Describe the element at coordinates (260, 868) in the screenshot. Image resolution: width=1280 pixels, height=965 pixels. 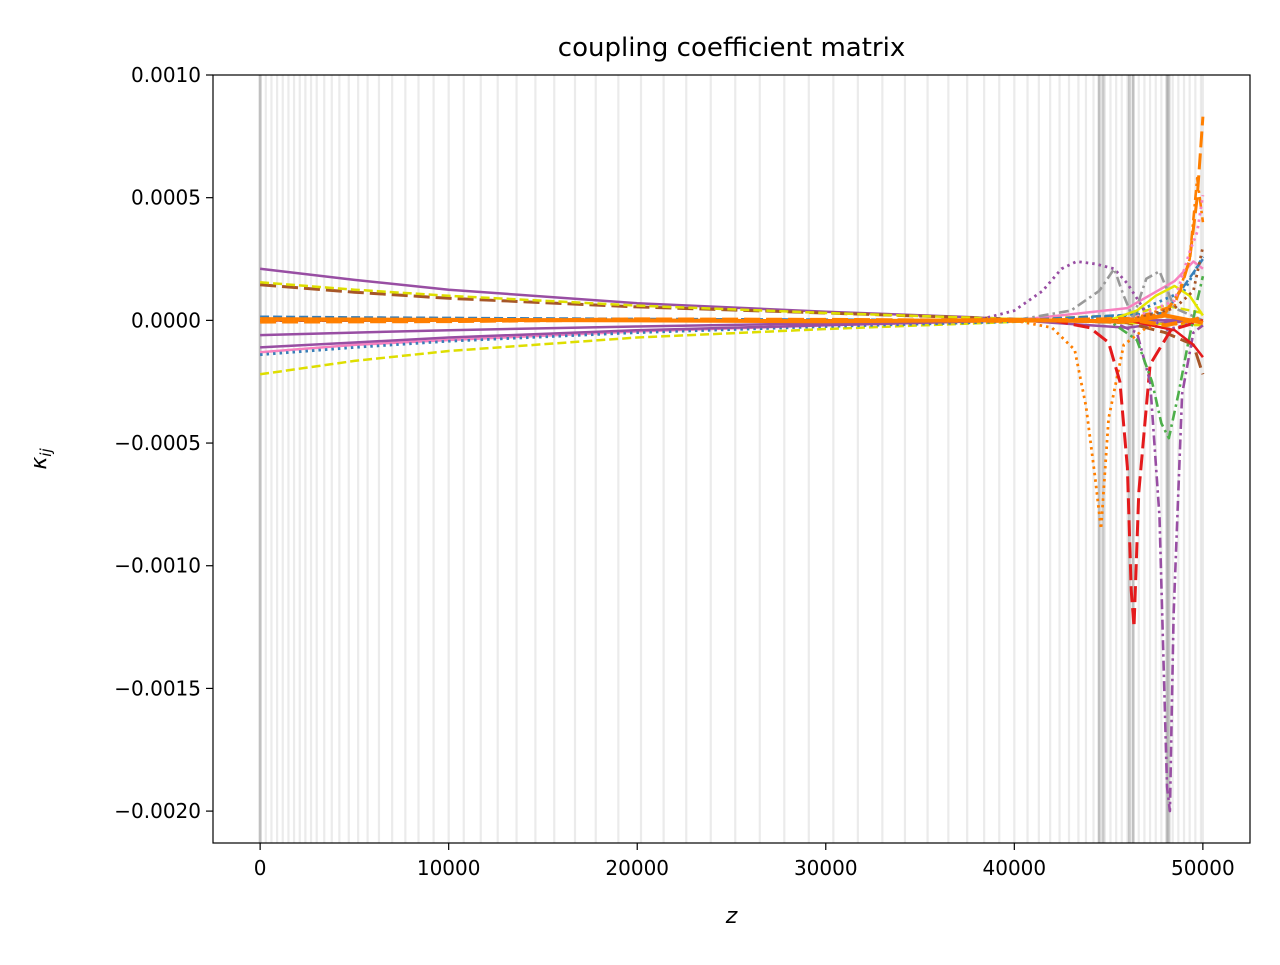
I see `x-tick-label: 0` at that location.